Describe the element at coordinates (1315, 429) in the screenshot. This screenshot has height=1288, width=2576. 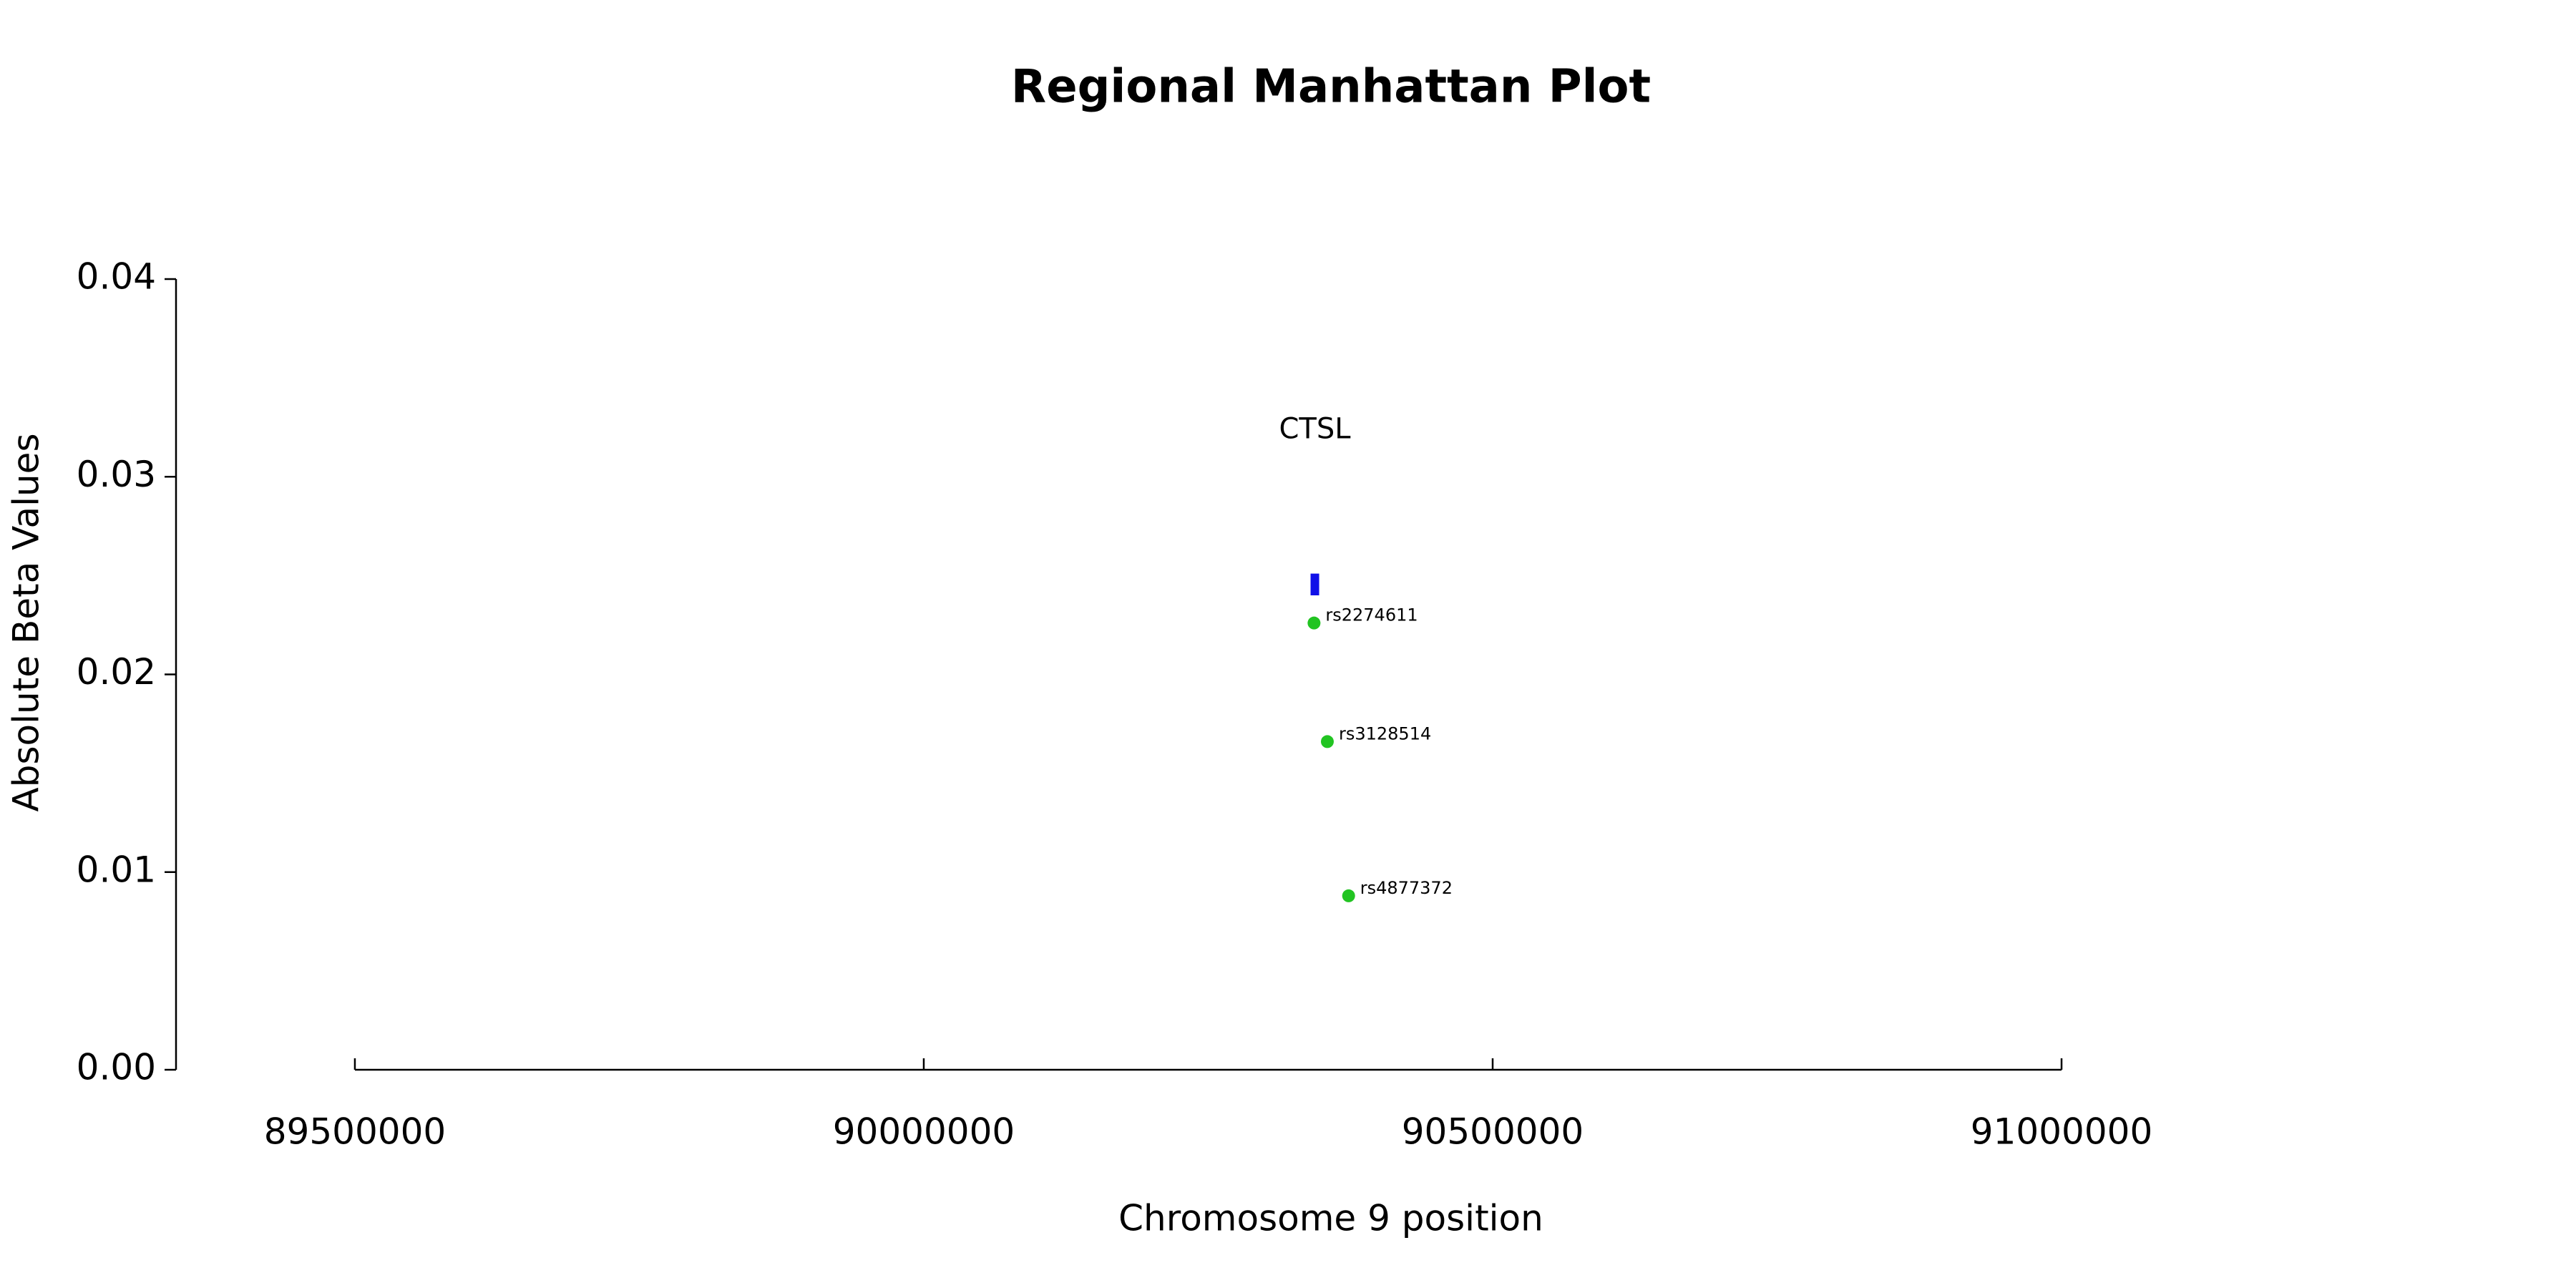
I see `gene-label: CTSL` at that location.